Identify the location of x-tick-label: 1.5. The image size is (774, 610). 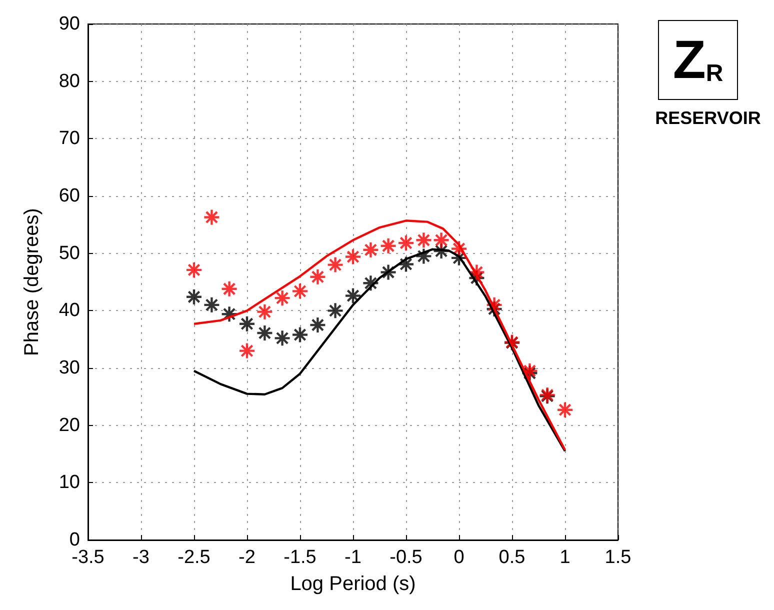
(618, 557).